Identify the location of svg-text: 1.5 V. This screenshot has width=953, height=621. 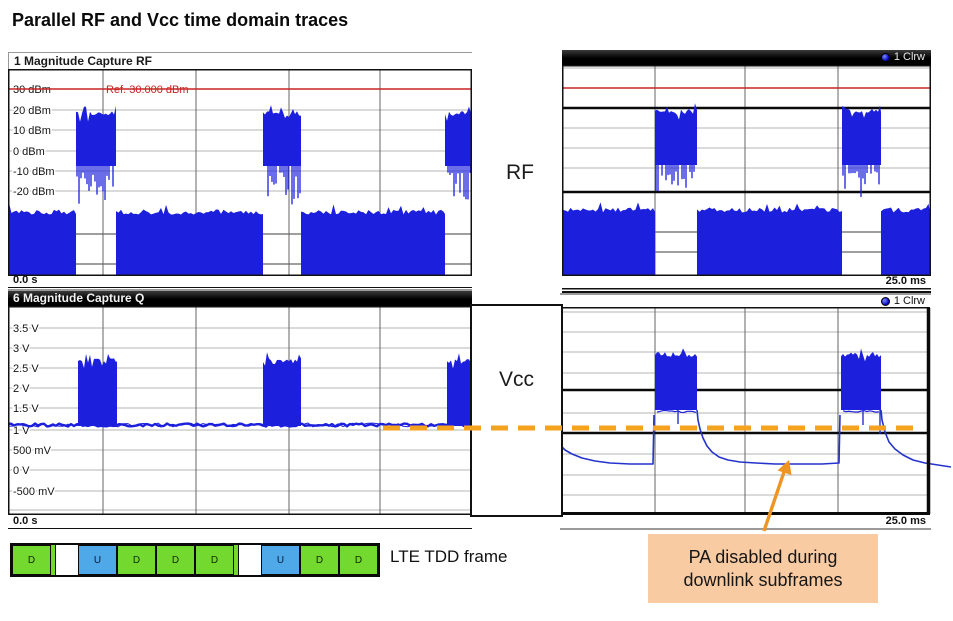
(26, 409).